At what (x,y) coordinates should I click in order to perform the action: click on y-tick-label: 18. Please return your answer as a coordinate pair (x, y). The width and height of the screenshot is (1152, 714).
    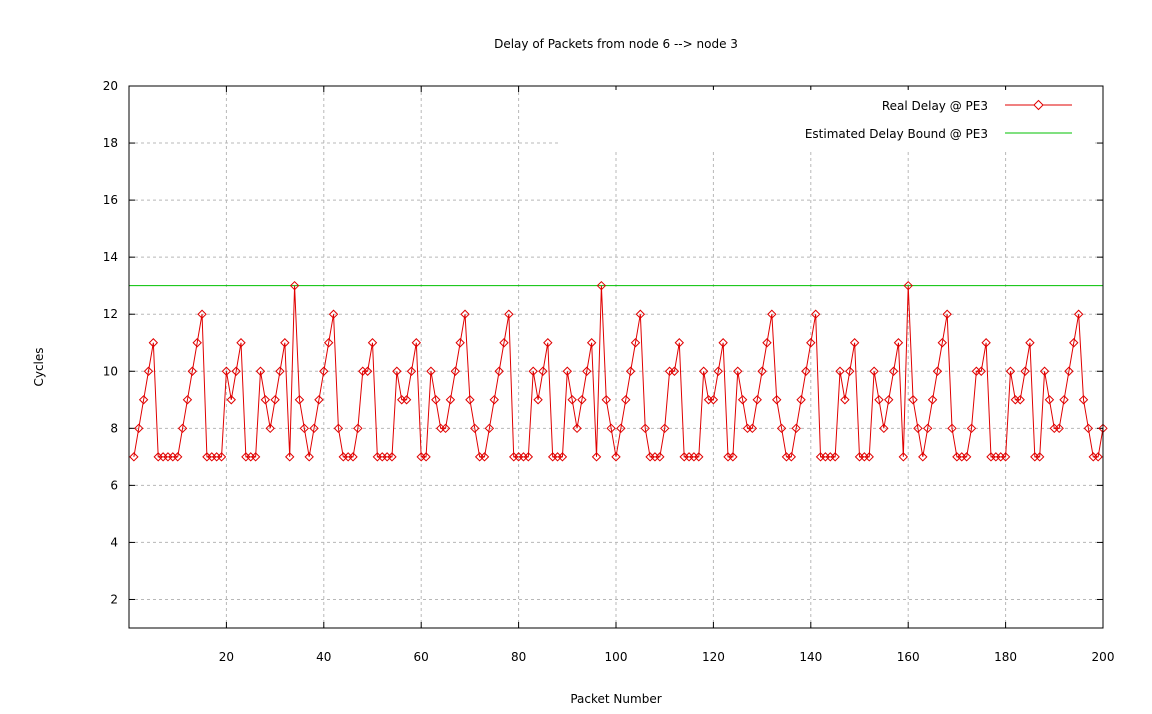
    Looking at the image, I should click on (110, 143).